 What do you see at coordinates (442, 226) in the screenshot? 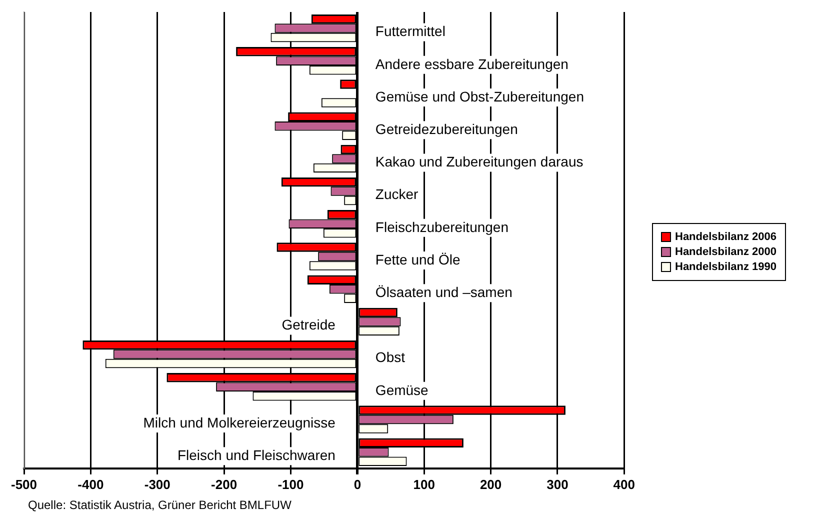
I see `y-tick-label: Fleischzubereitungen` at bounding box center [442, 226].